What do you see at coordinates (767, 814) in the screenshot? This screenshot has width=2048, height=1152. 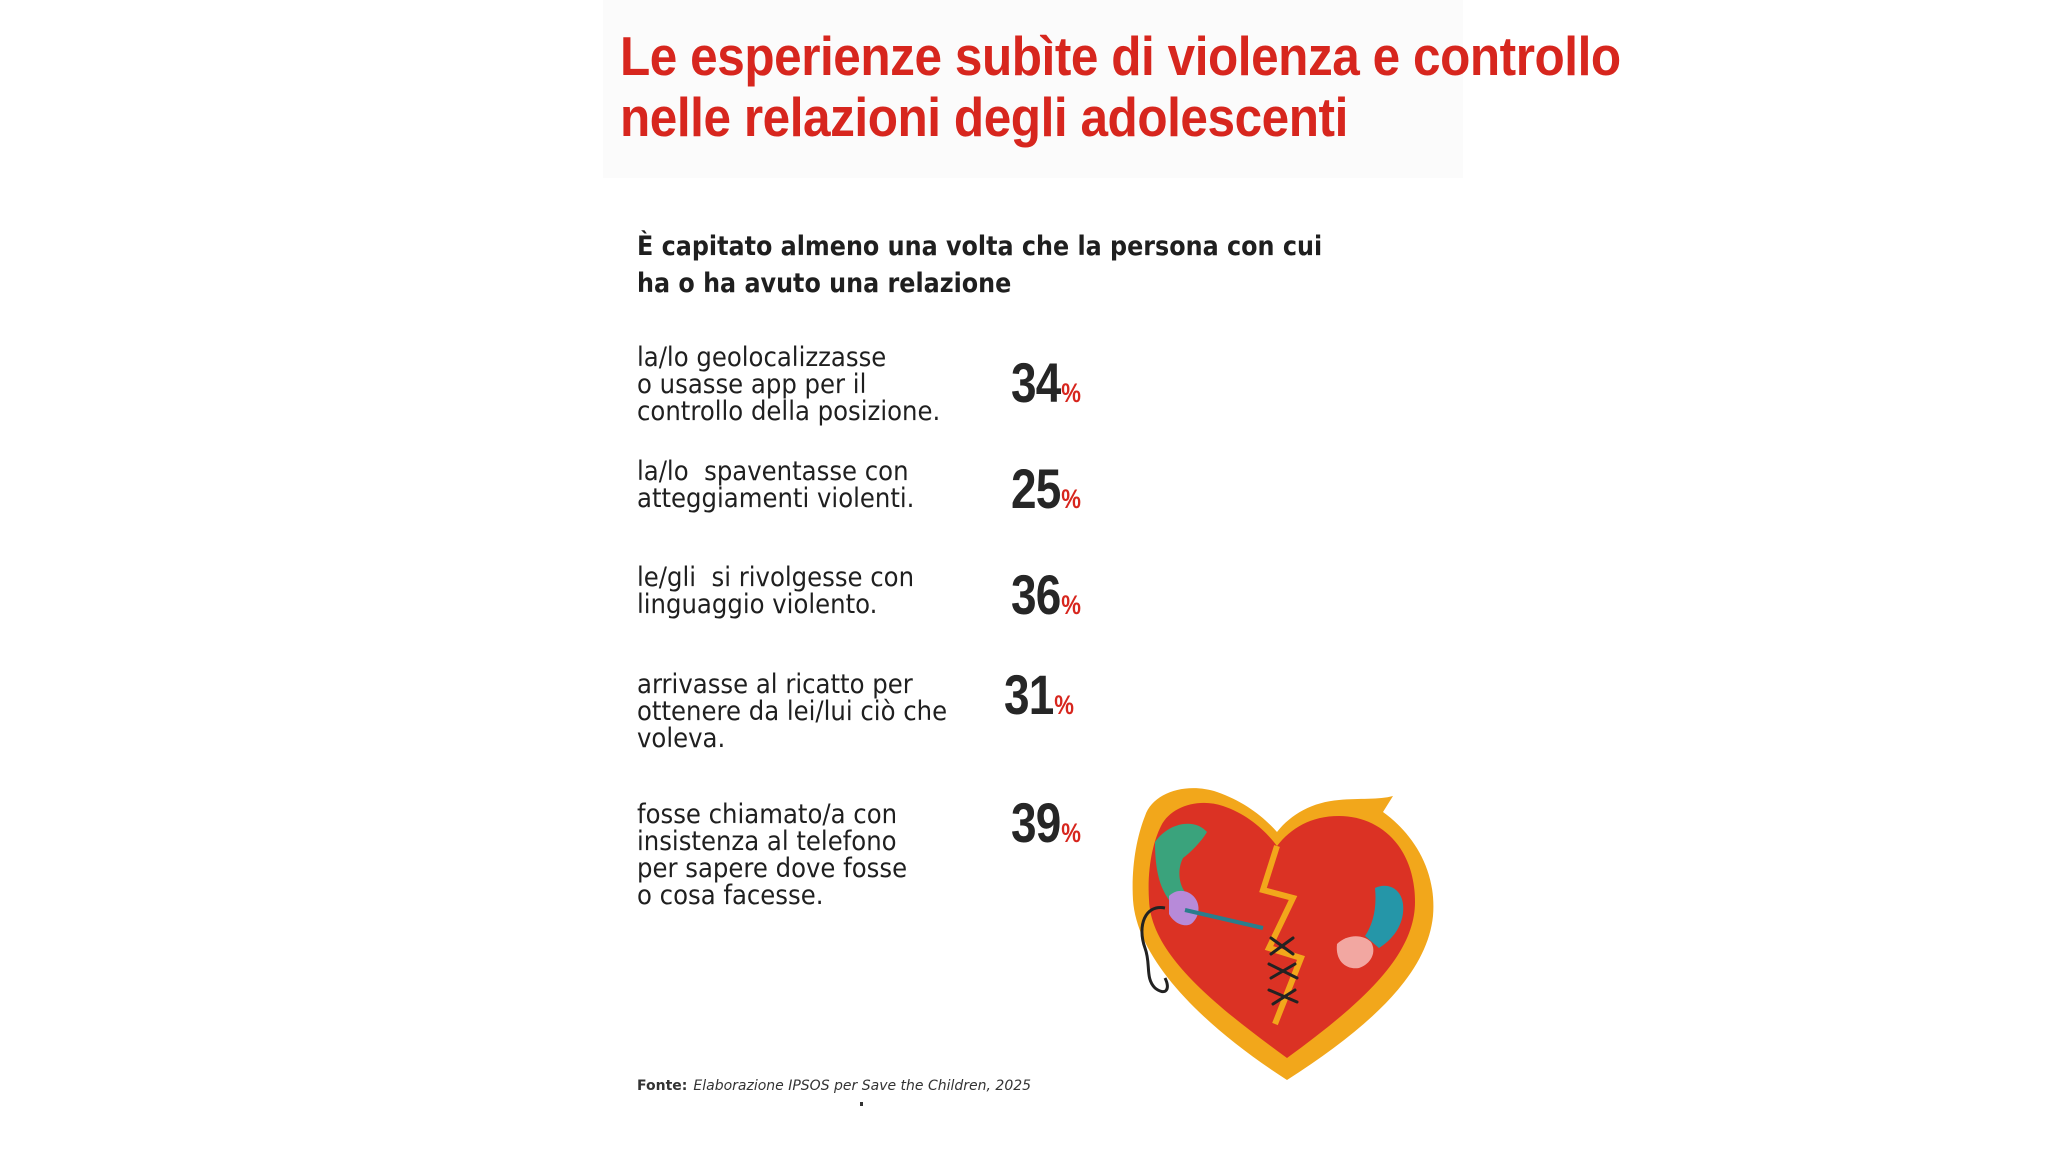 I see `item-5-line-1: fosse chiamato/a con` at bounding box center [767, 814].